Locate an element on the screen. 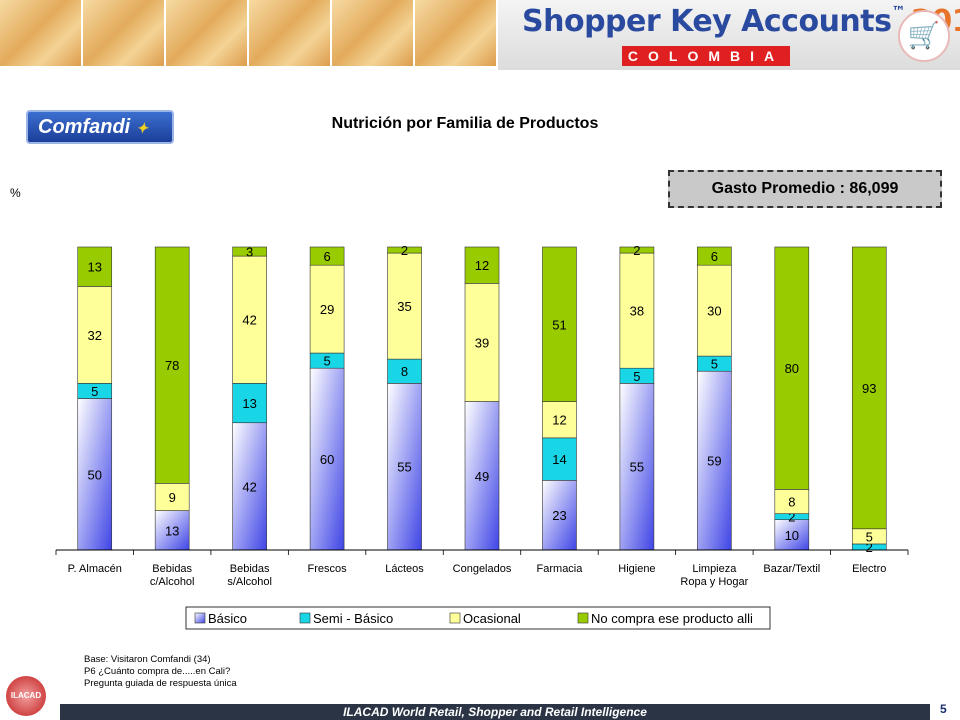  data-label: 32 is located at coordinates (94, 335).